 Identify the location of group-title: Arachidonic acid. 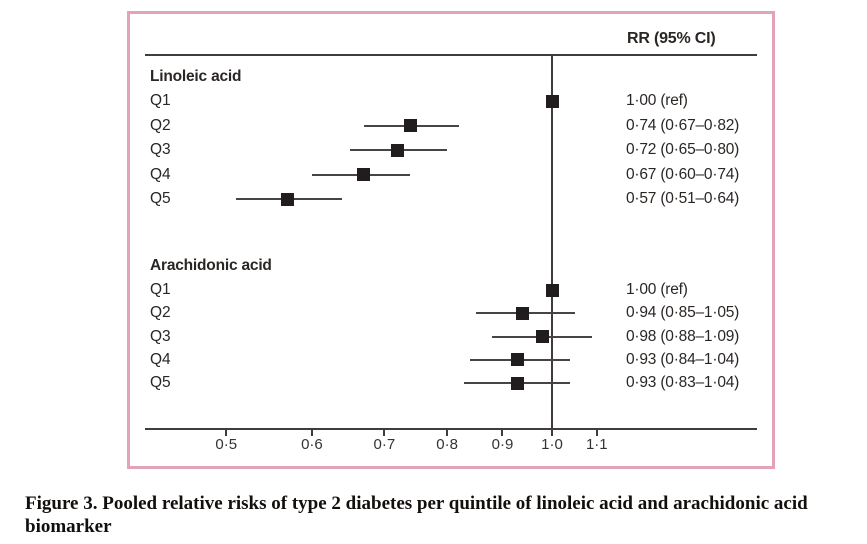
(211, 265).